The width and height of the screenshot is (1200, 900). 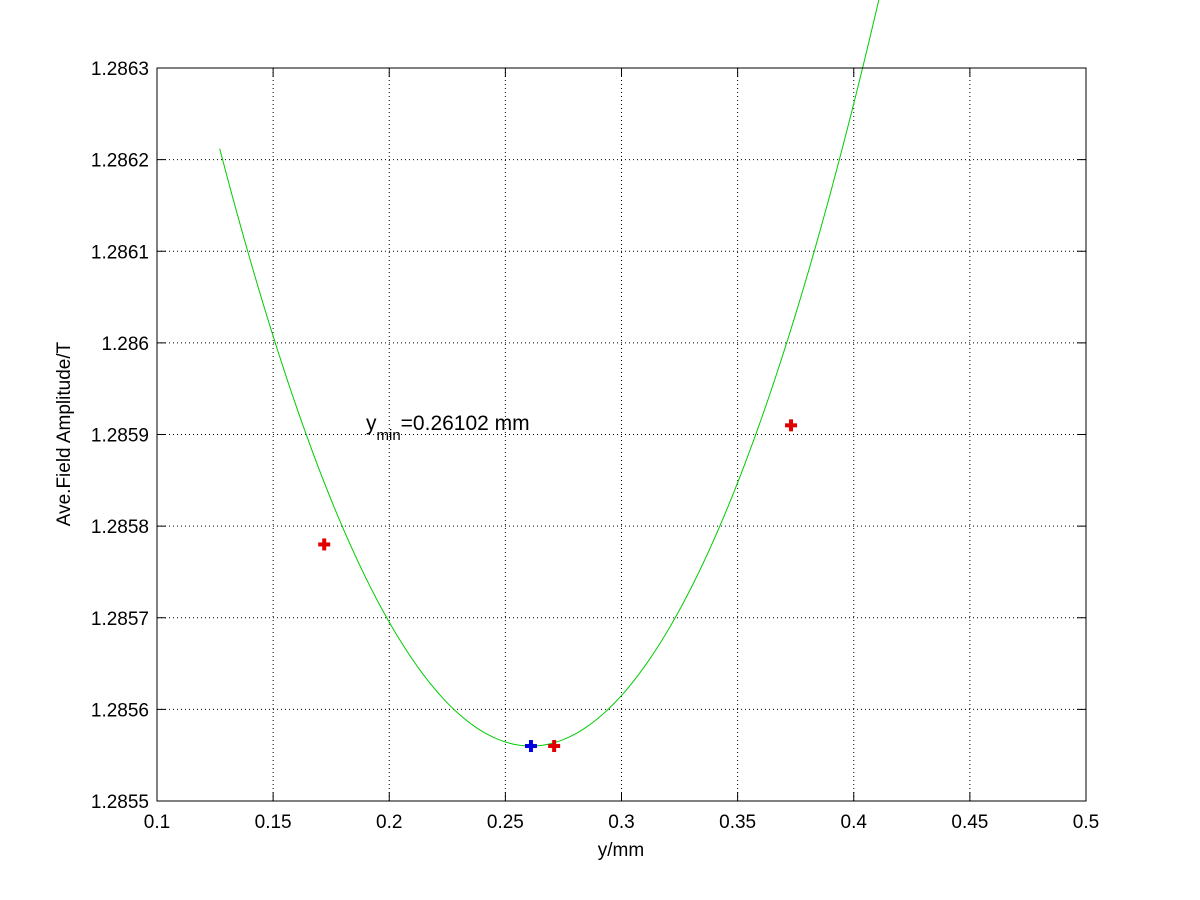 I want to click on x-tick-label: 0.2, so click(x=389, y=822).